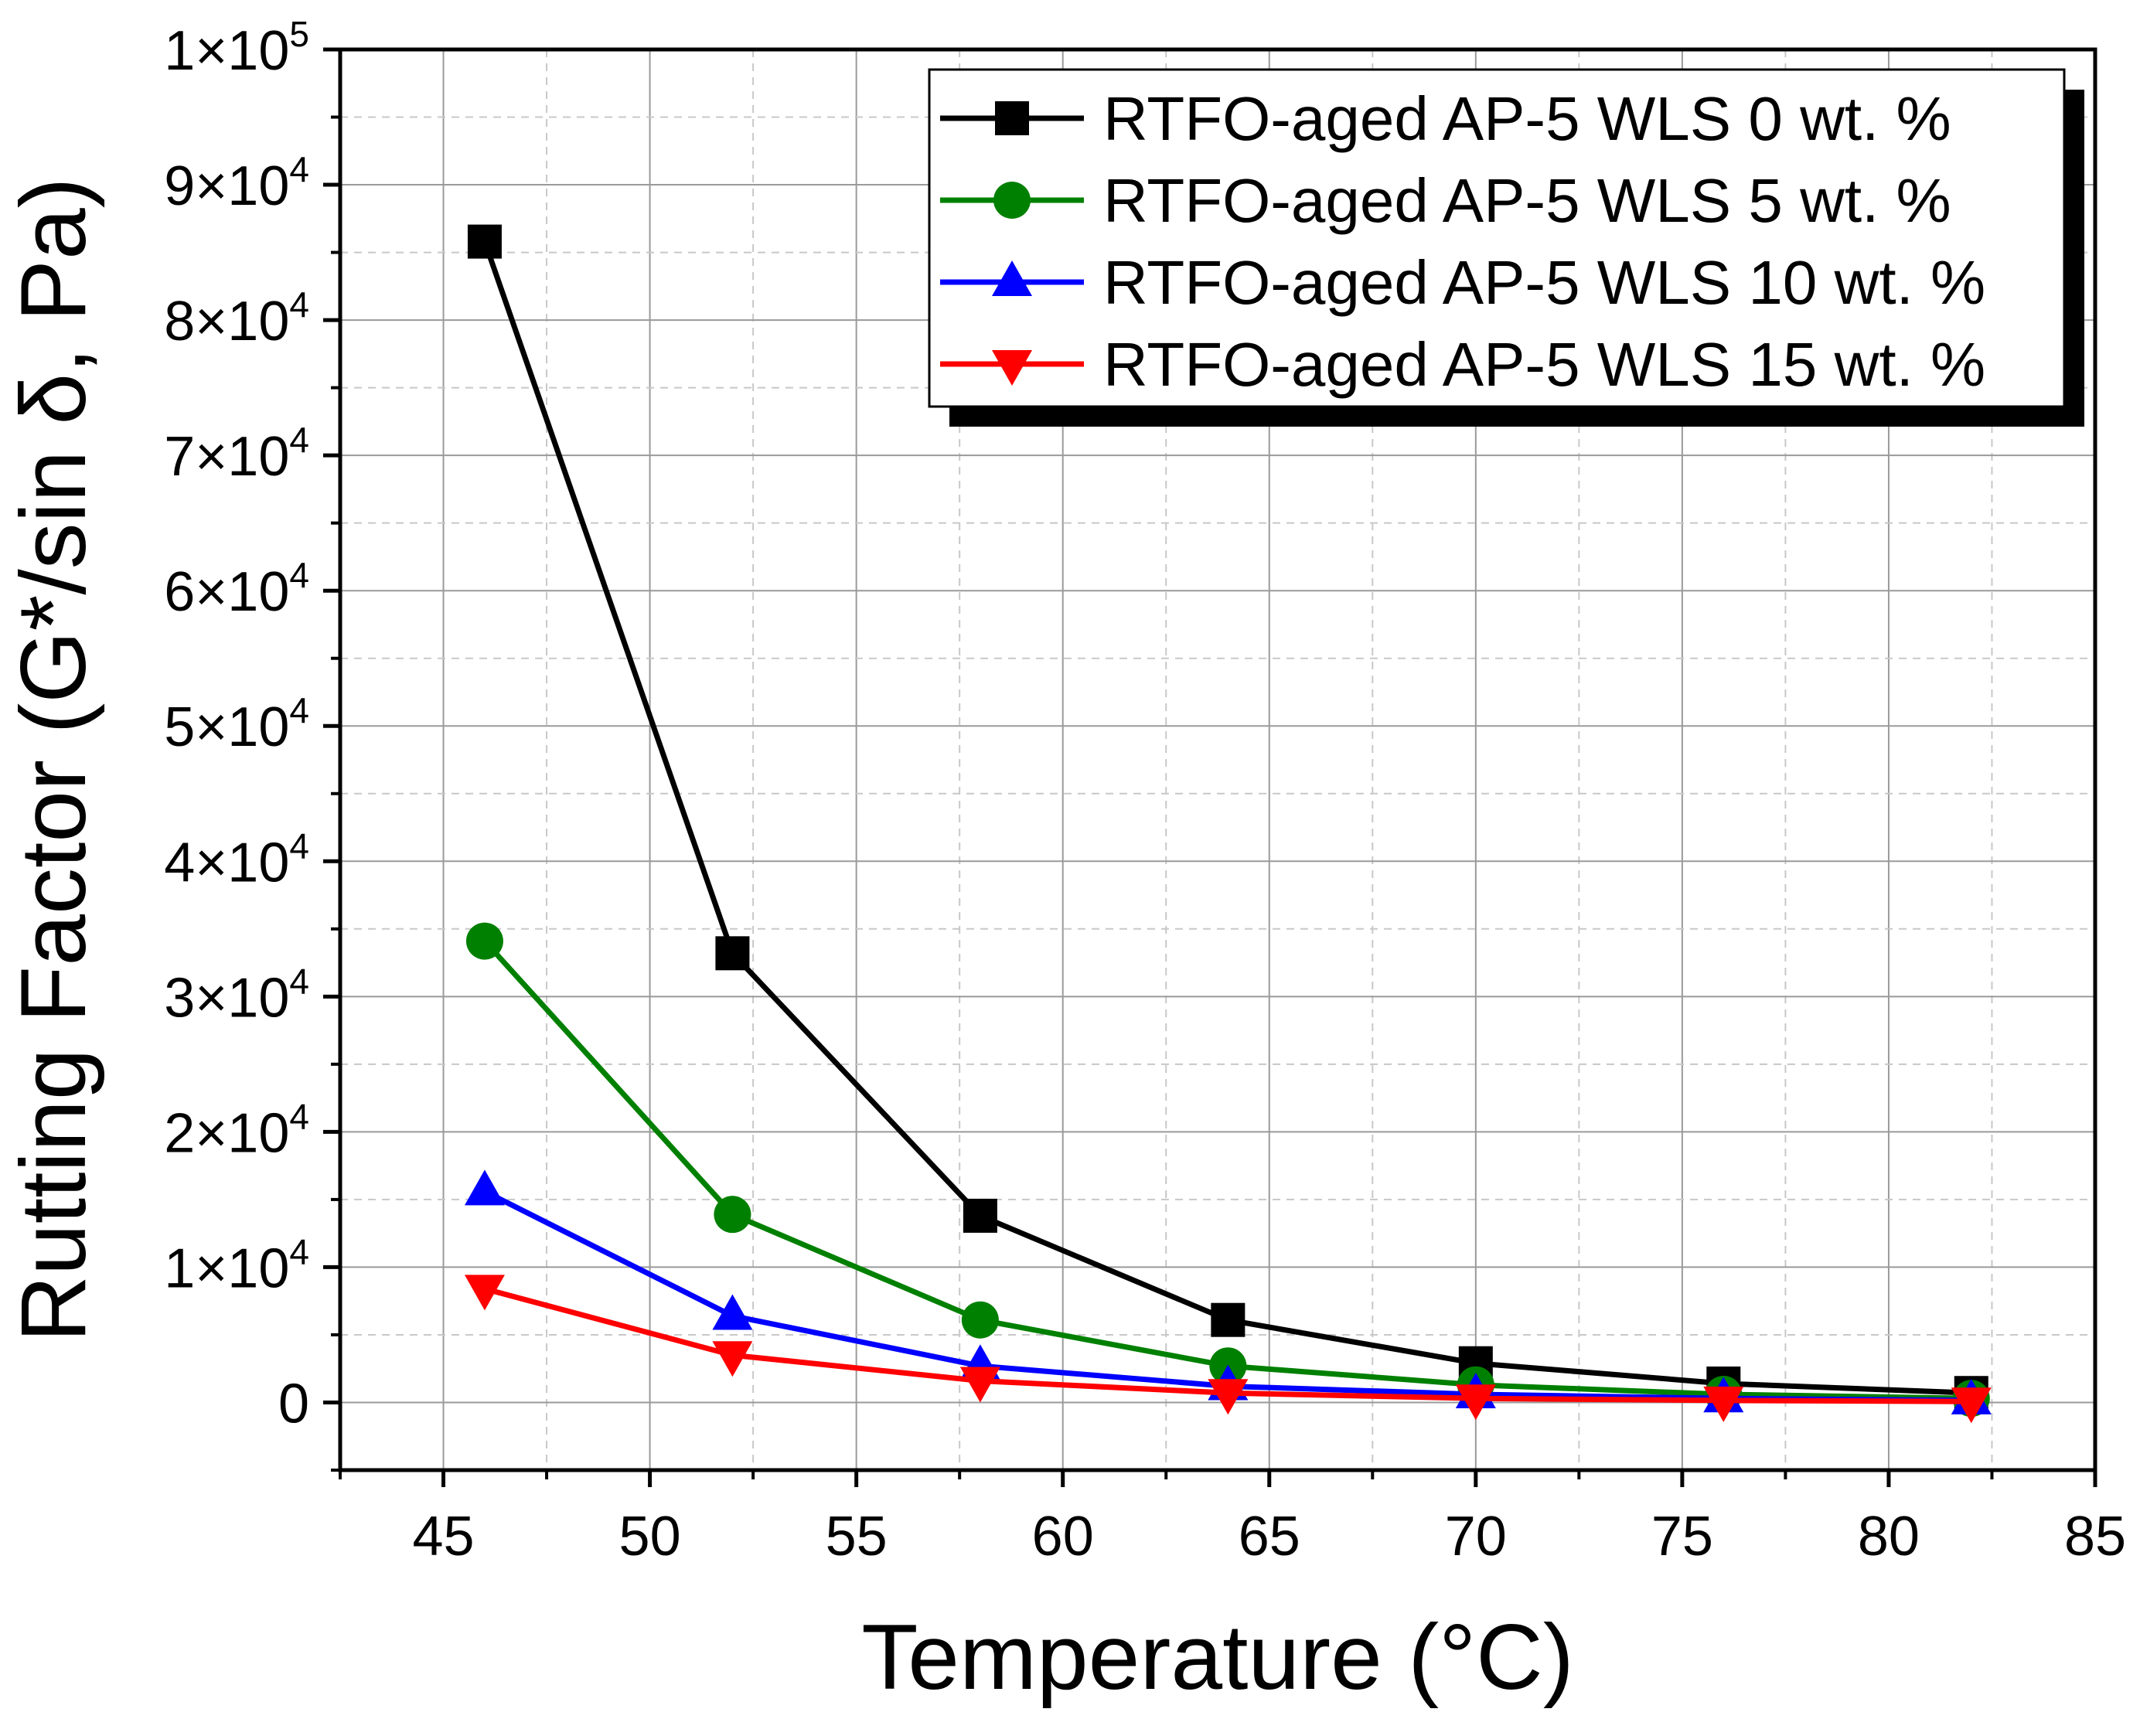  What do you see at coordinates (1527, 200) in the screenshot?
I see `legend-label: RTFO-aged AP-5 WLS 5 wt. %` at bounding box center [1527, 200].